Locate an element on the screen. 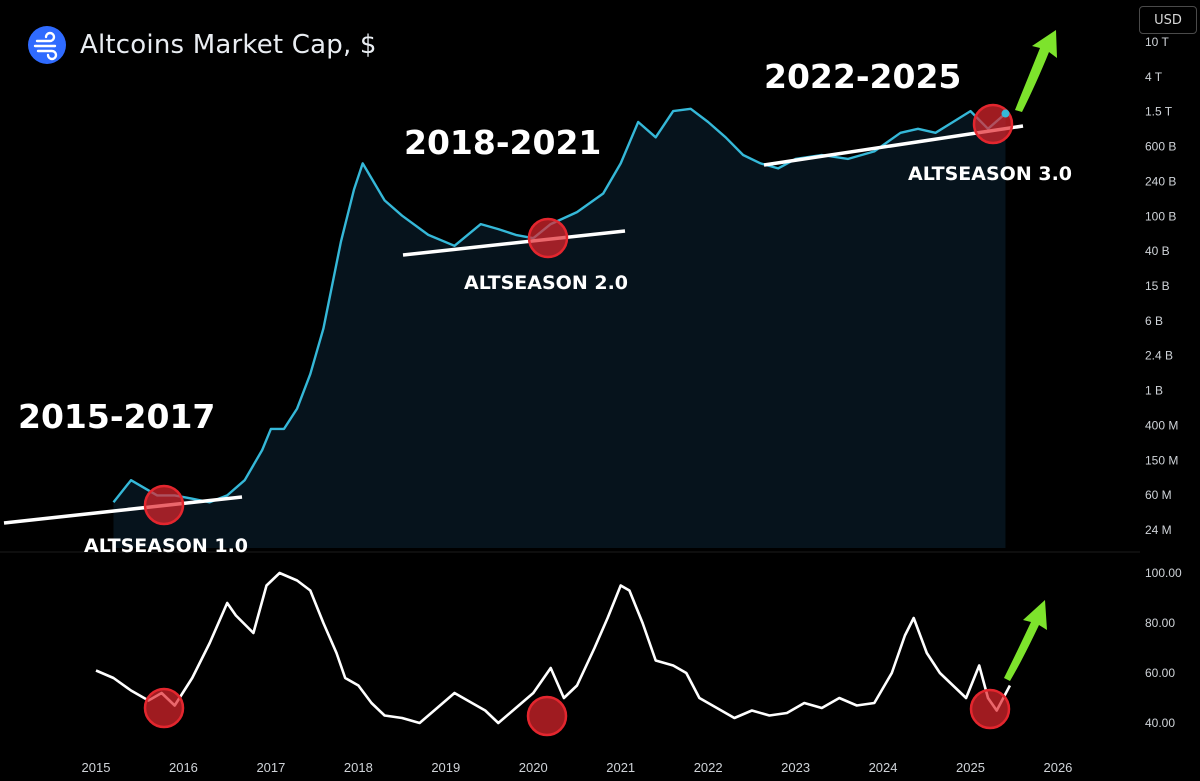 This screenshot has width=1200, height=781. y-tick-label: 1 B is located at coordinates (1154, 391).